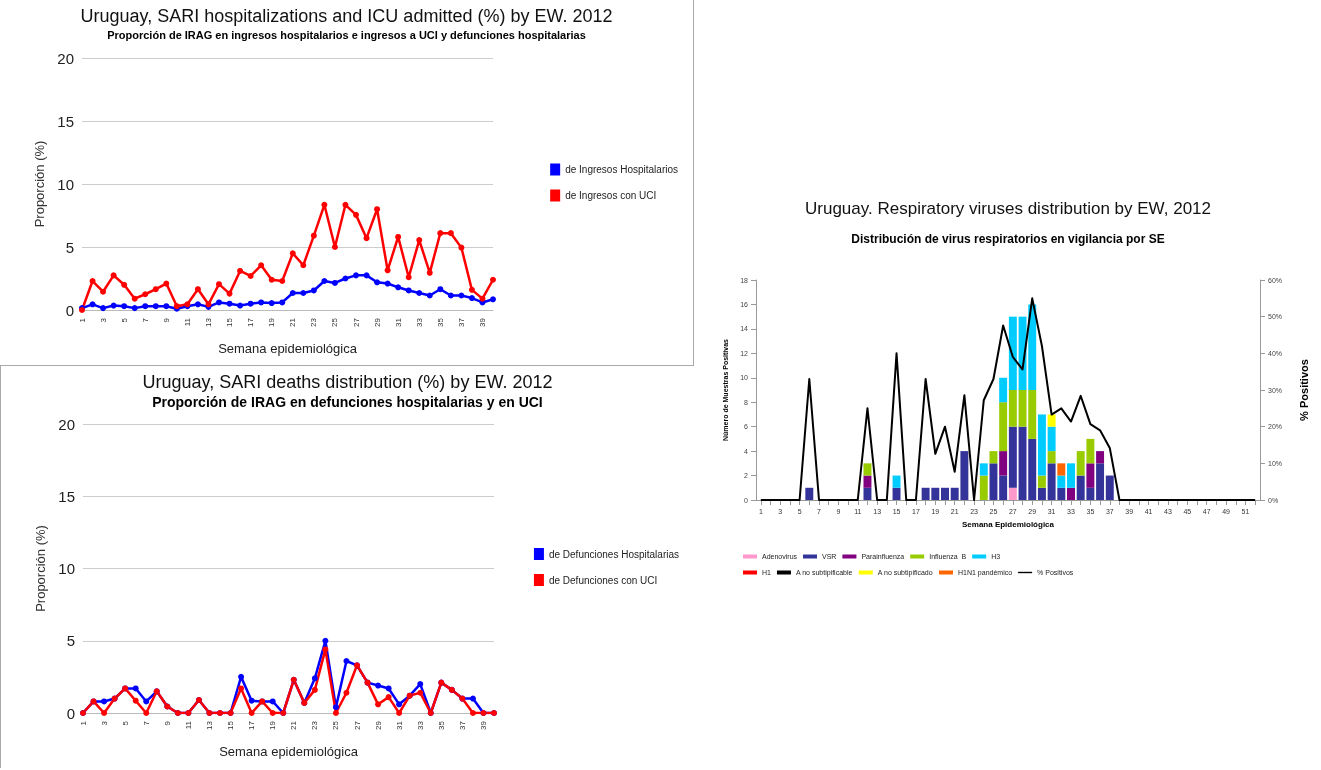  Describe the element at coordinates (1008, 239) in the screenshot. I see `chart-subtitle: Distribución de virus respiratorios en vigilancia por SE` at that location.